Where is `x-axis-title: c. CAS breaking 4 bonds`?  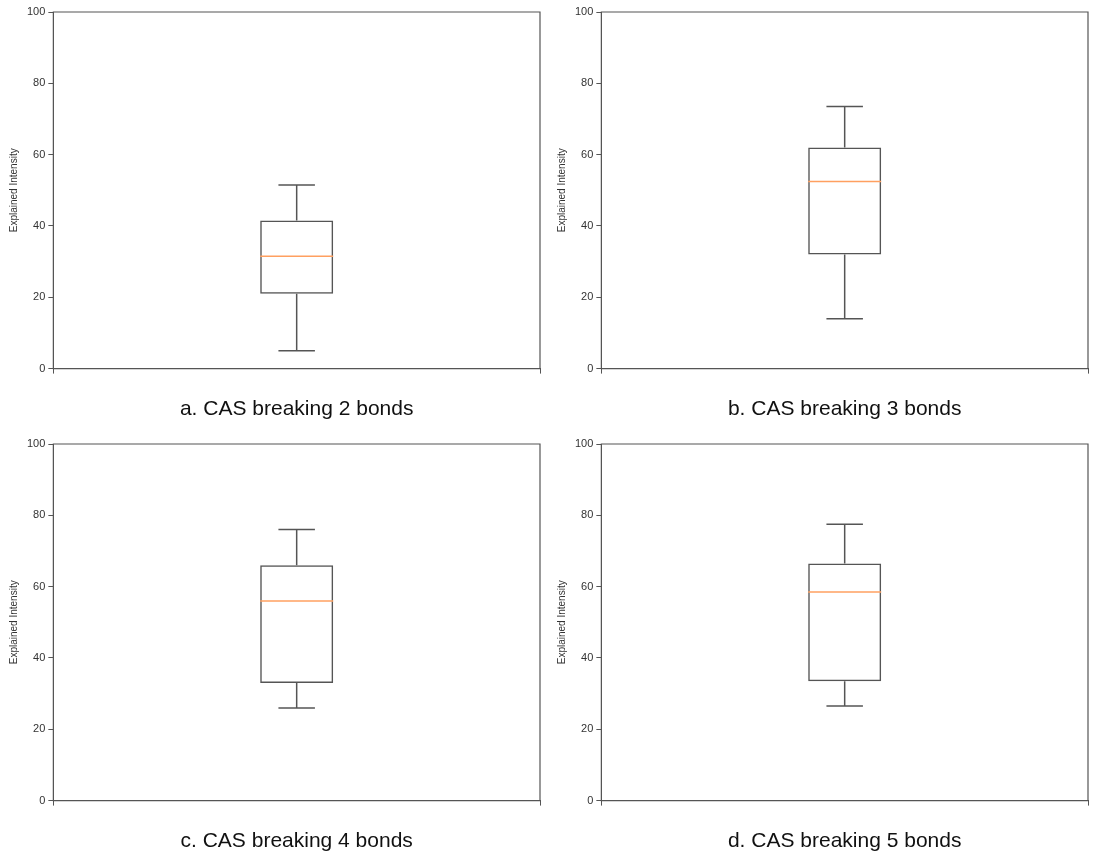
x-axis-title: c. CAS breaking 4 bonds is located at coordinates (296, 840).